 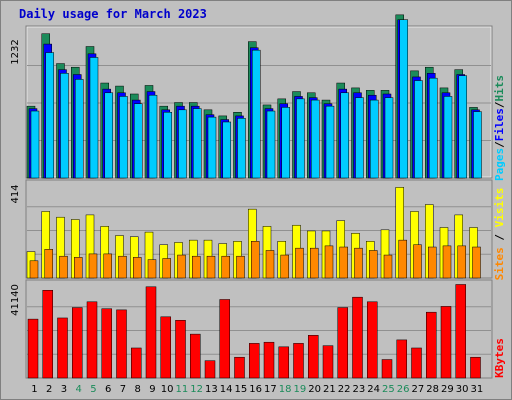 I want to click on legend-sep-3: /, so click(x=499, y=237).